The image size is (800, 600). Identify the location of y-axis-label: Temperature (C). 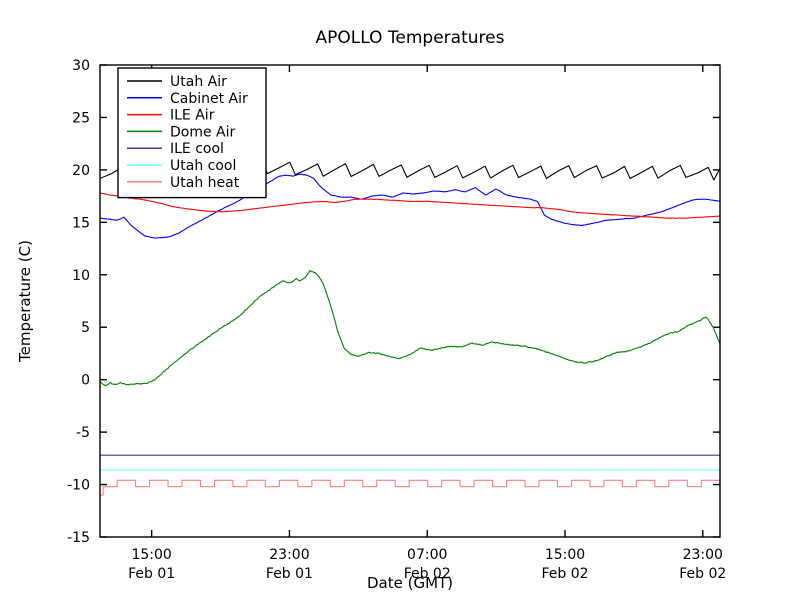
(25, 301).